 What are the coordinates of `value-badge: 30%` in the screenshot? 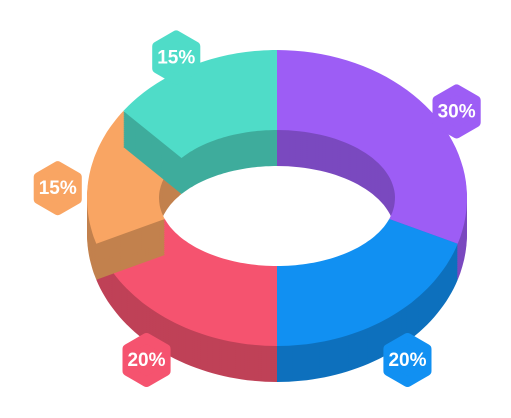 It's located at (456, 111).